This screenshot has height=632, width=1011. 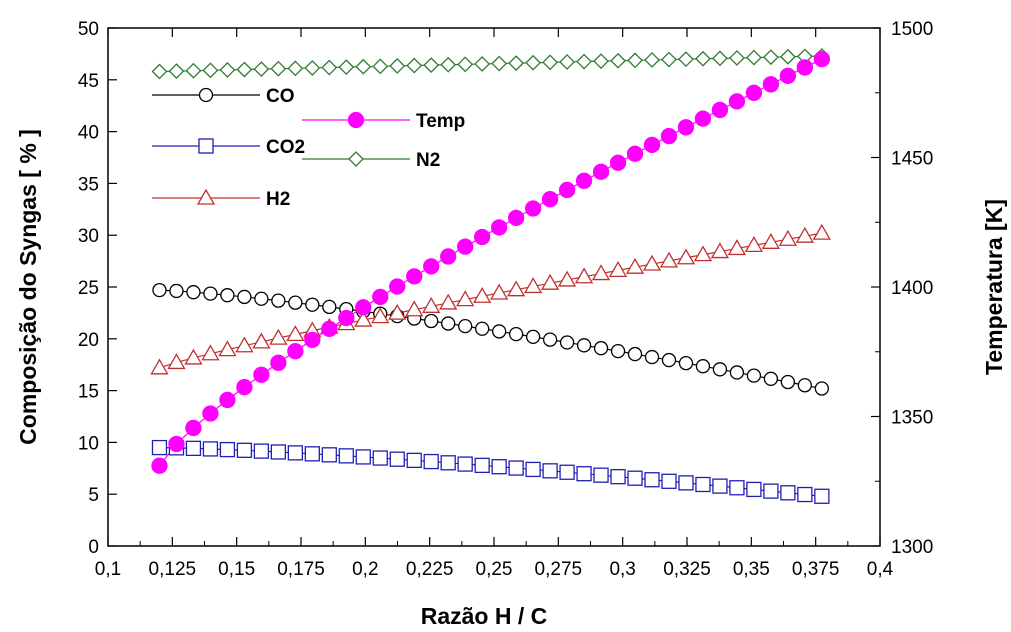 What do you see at coordinates (206, 95) in the screenshot?
I see `legend-marker-co` at bounding box center [206, 95].